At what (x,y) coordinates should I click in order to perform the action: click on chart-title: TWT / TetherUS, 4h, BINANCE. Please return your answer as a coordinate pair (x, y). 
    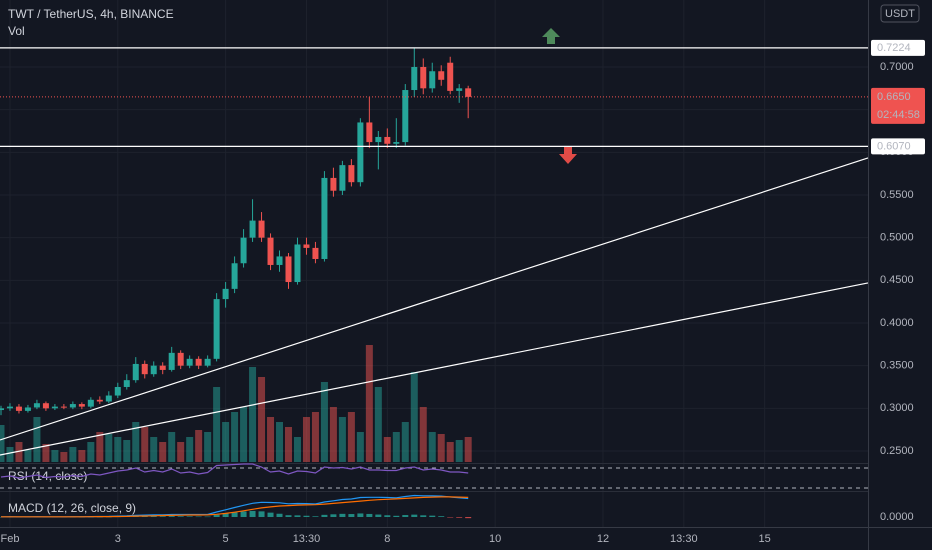
    Looking at the image, I should click on (91, 14).